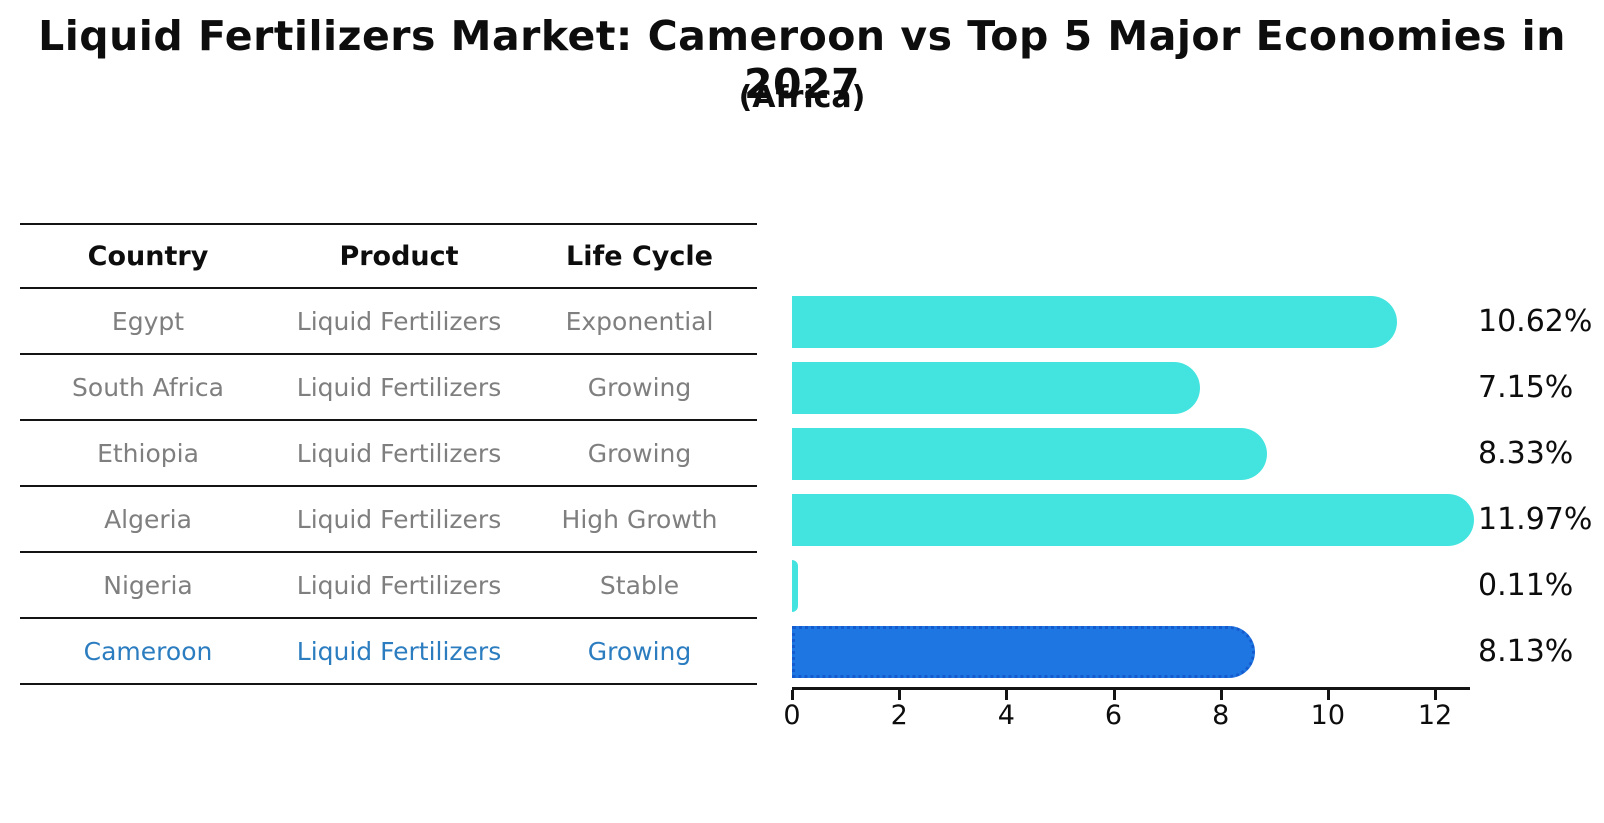 The image size is (1604, 823). I want to click on value-label-egypt: 10.62%, so click(1535, 321).